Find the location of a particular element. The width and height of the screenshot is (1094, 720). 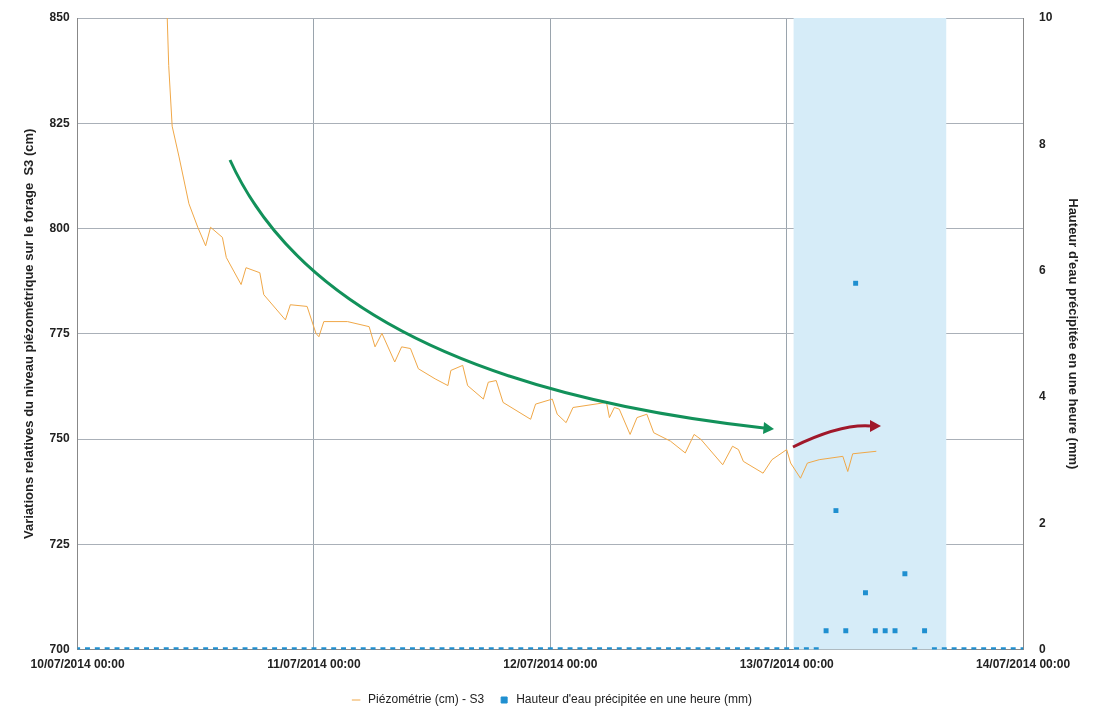

legend-label: Piézométrie (cm) - S3 is located at coordinates (426, 699).